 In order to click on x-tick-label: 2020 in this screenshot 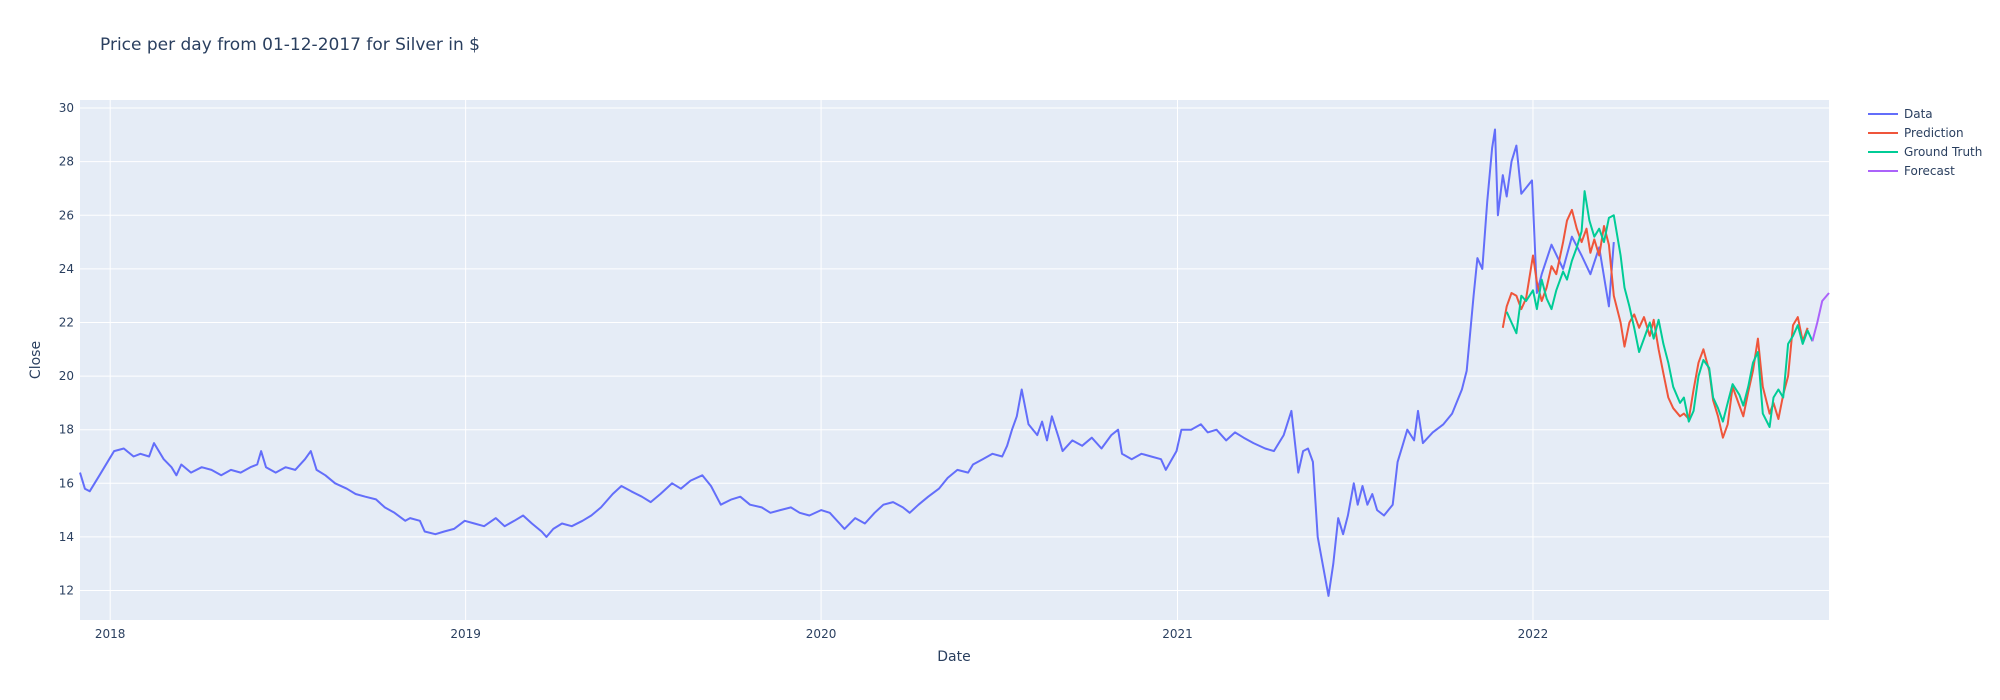, I will do `click(821, 634)`.